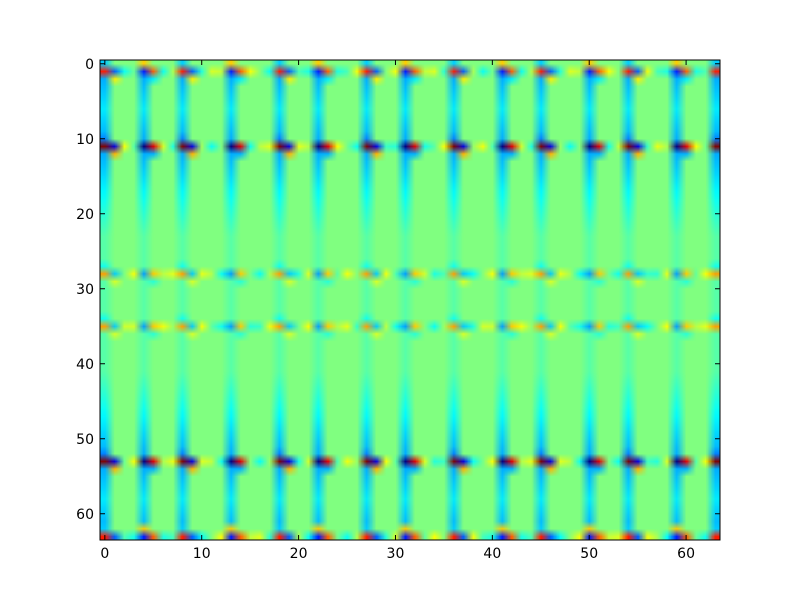  I want to click on x-tick-label: 10, so click(202, 554).